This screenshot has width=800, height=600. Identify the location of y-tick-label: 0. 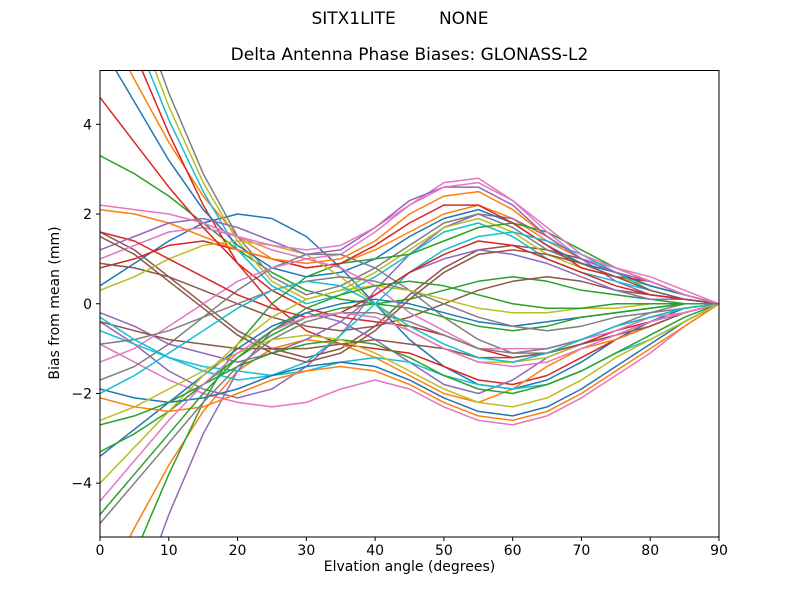
(87, 305).